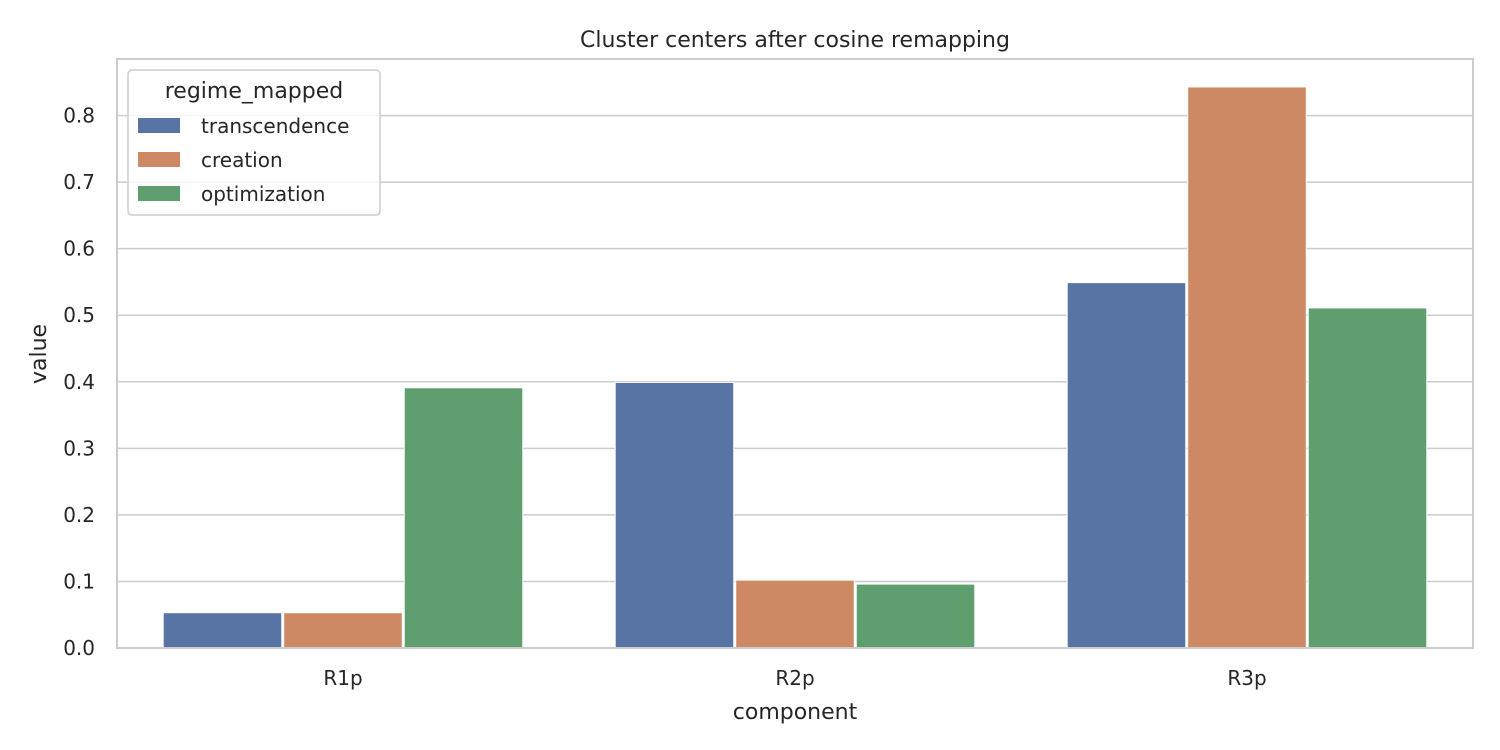 The image size is (1500, 750). I want to click on legend-box, so click(254, 142).